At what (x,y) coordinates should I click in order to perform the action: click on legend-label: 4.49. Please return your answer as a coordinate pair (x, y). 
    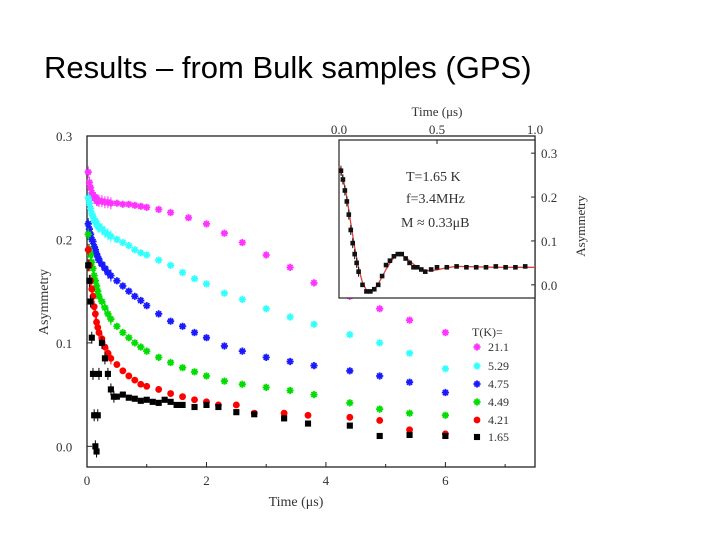
    Looking at the image, I should click on (498, 402).